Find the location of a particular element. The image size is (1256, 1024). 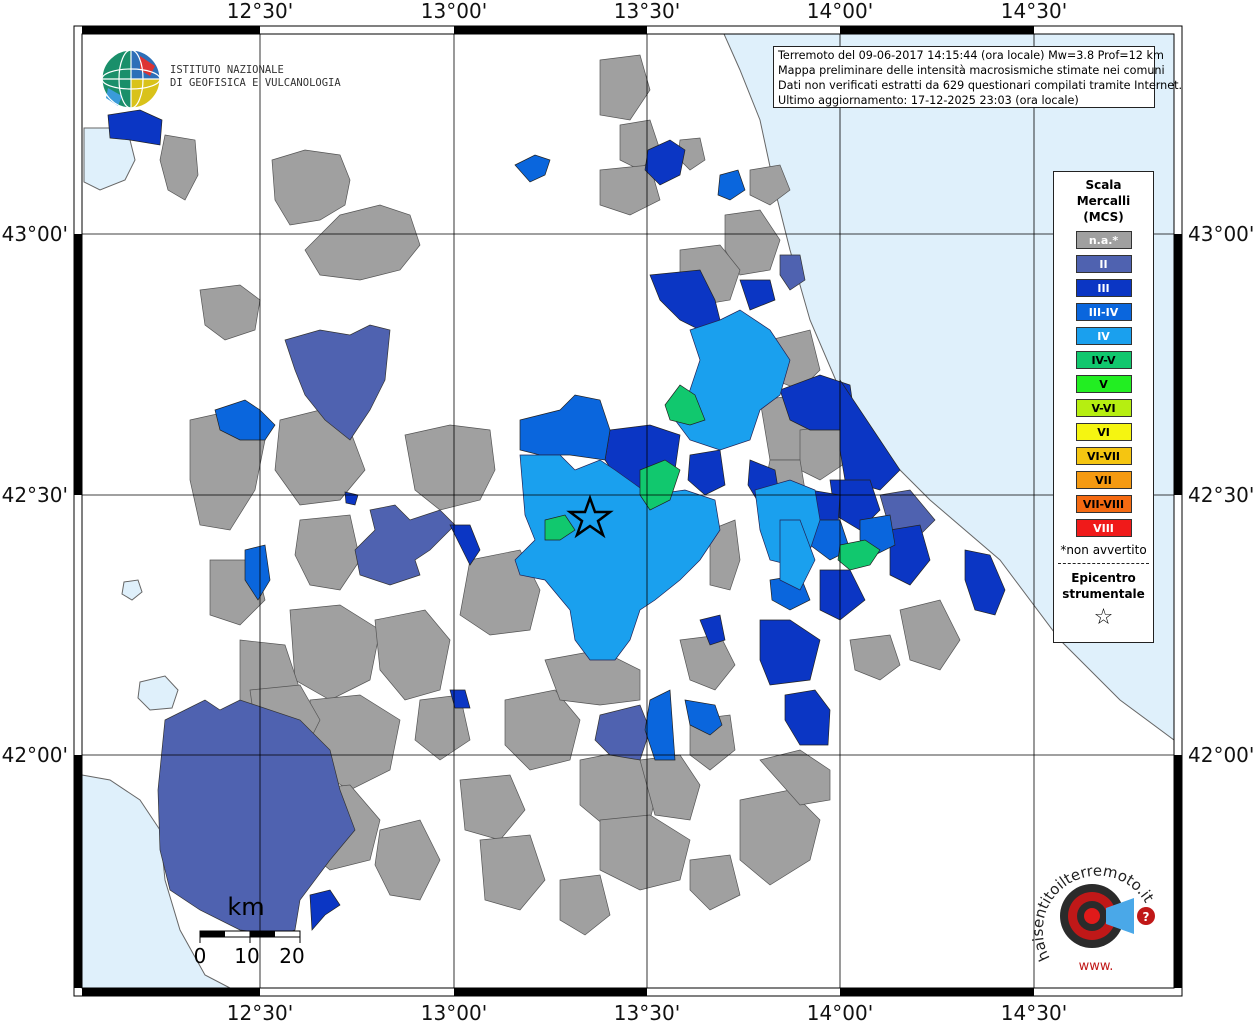

left-tick: 42°00' is located at coordinates (35, 755).